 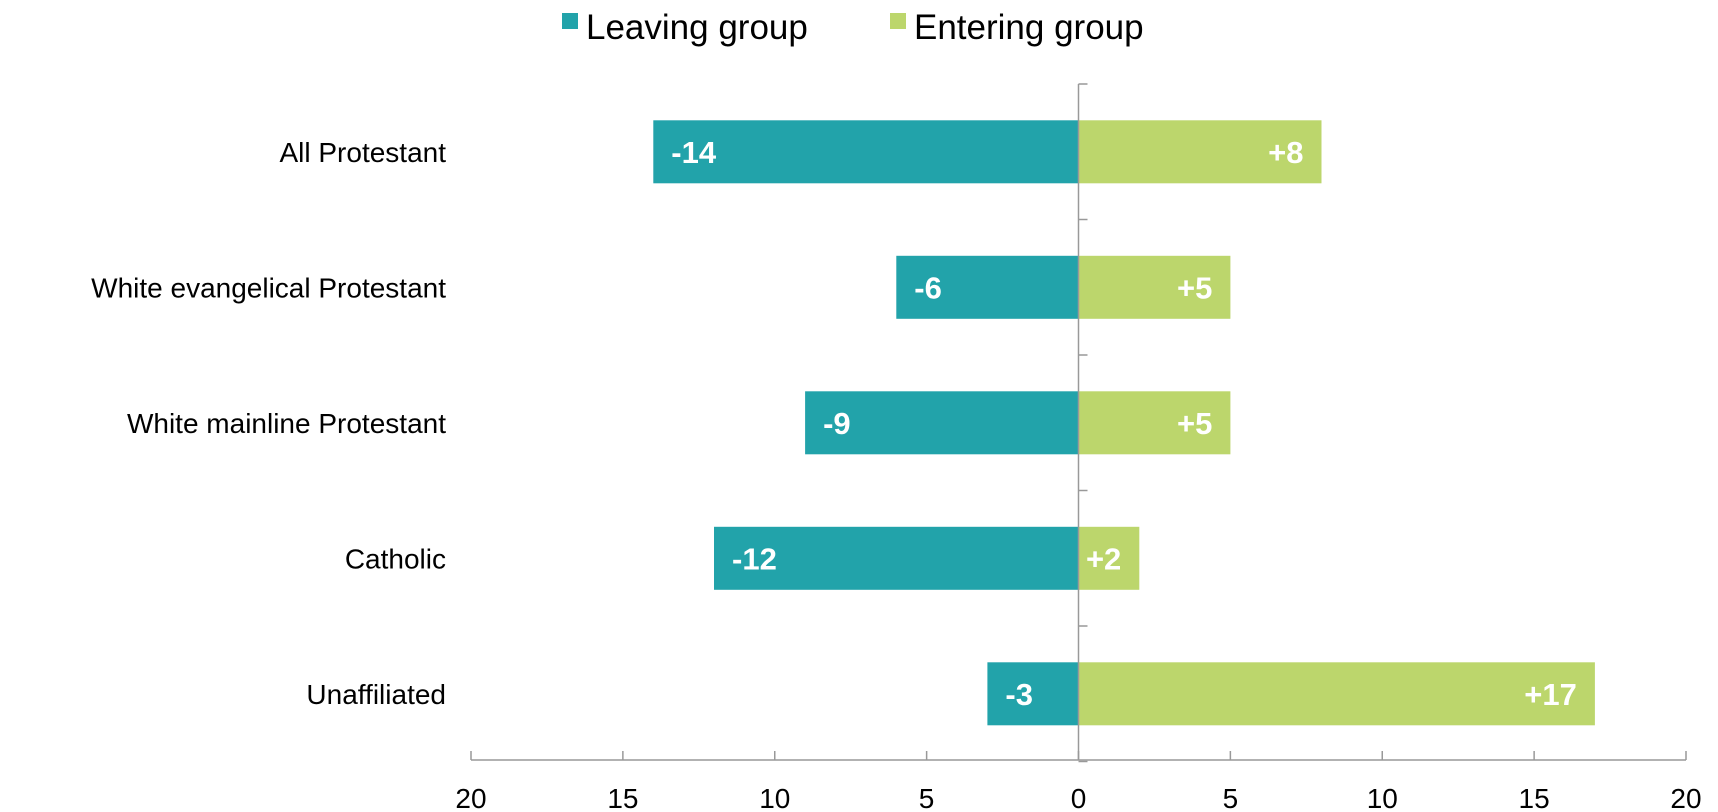 What do you see at coordinates (928, 287) in the screenshot?
I see `data-label: -6` at bounding box center [928, 287].